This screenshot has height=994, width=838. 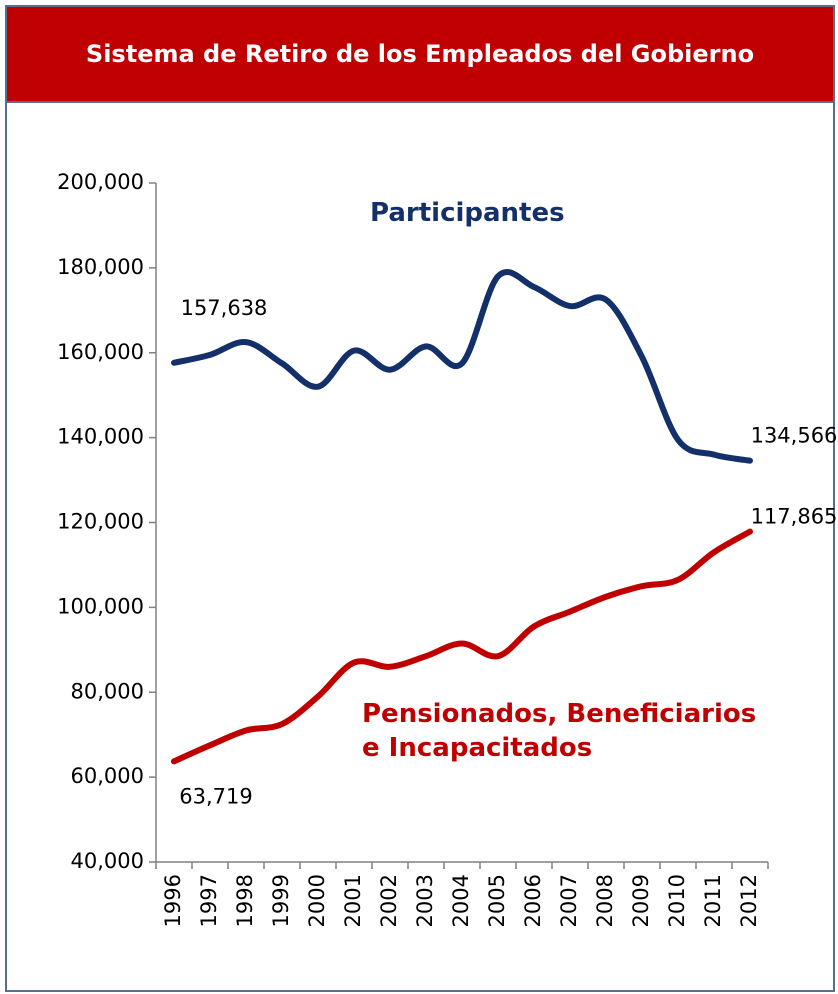 I want to click on data-label: 134,566, so click(x=794, y=436).